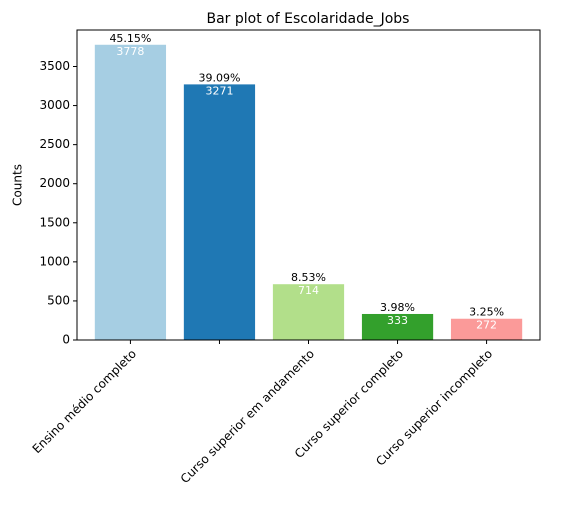  I want to click on value-label: 714, so click(308, 290).